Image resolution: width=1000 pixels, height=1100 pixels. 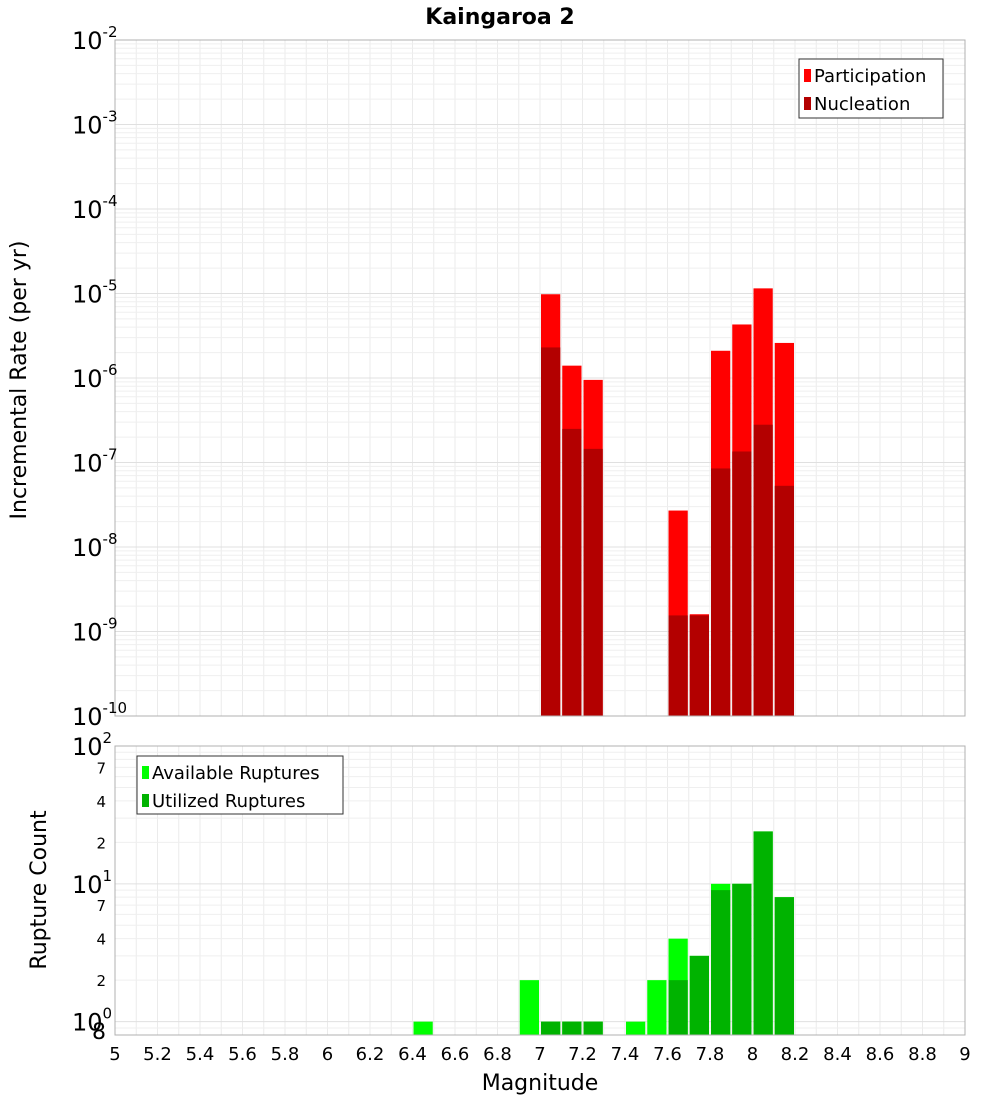 I want to click on top-y-tick-label: 10⁻⁴, so click(x=95, y=208).